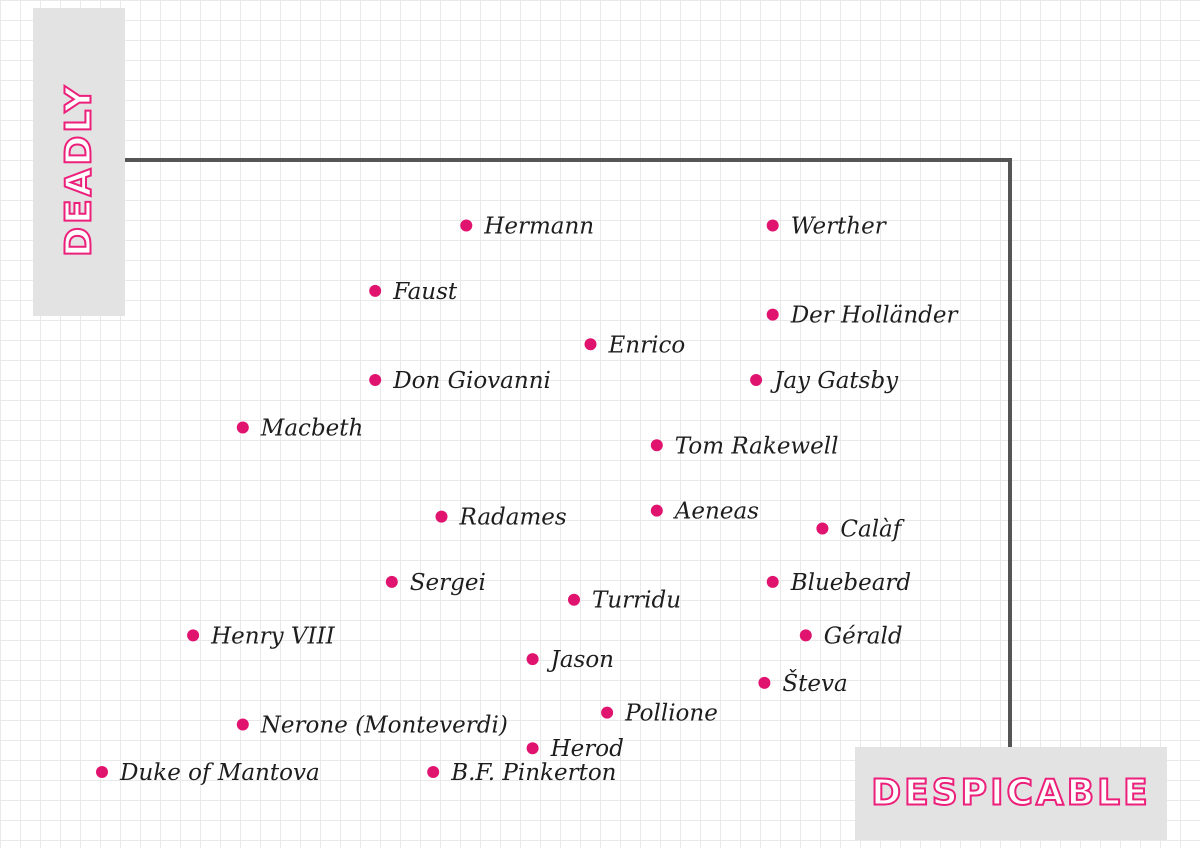 The height and width of the screenshot is (848, 1200). What do you see at coordinates (538, 227) in the screenshot?
I see `point-label: Hermann` at bounding box center [538, 227].